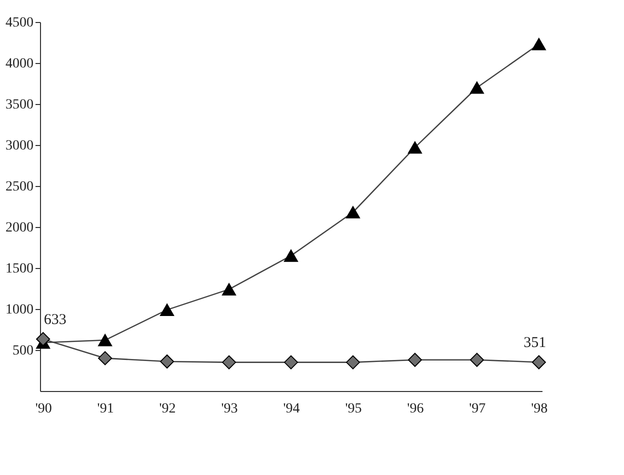  Describe the element at coordinates (20, 105) in the screenshot. I see `y-tick-label: 3500` at that location.